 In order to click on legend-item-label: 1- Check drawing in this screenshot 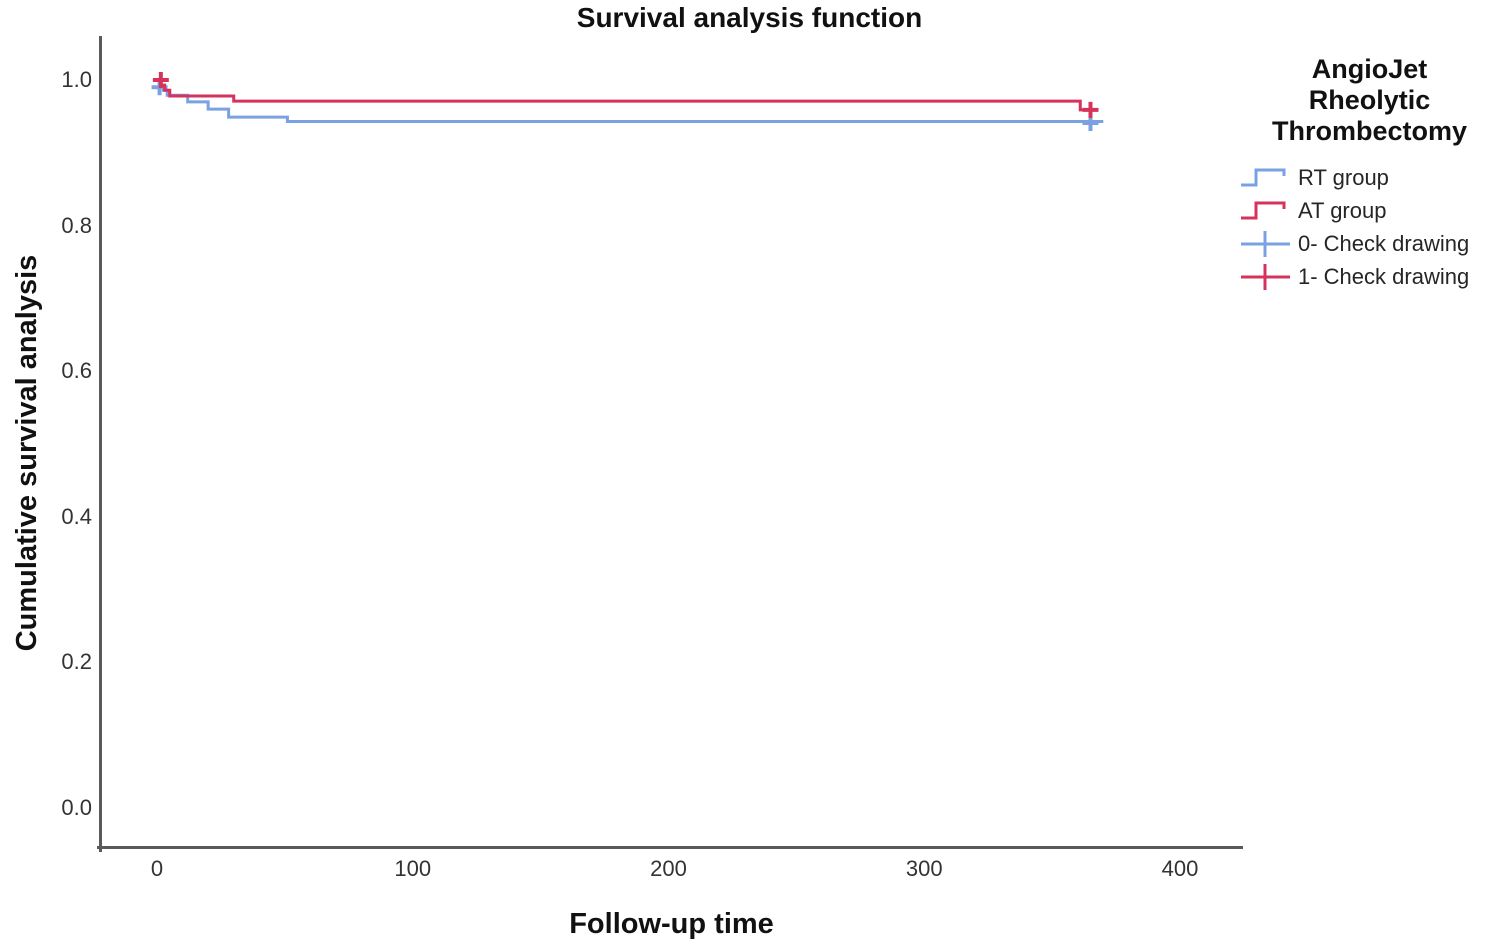, I will do `click(1384, 276)`.